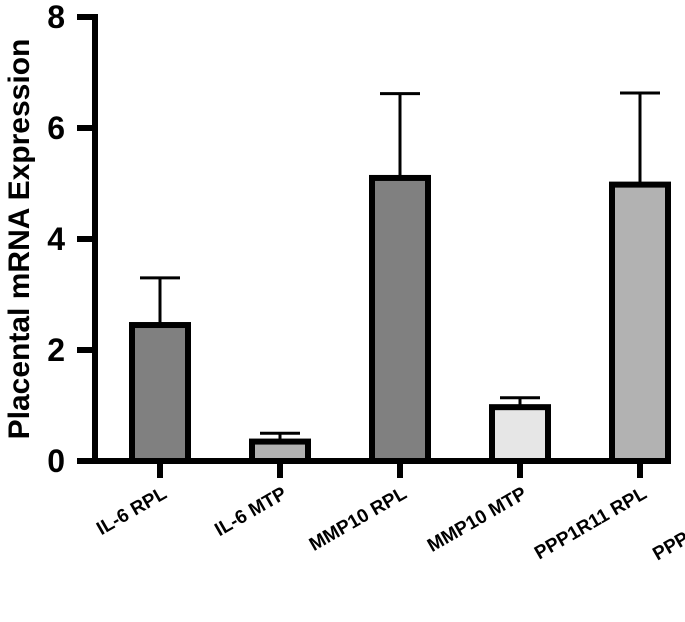 This screenshot has height=622, width=685. I want to click on x-category-label: PPP1R11 RPL, so click(591, 523).